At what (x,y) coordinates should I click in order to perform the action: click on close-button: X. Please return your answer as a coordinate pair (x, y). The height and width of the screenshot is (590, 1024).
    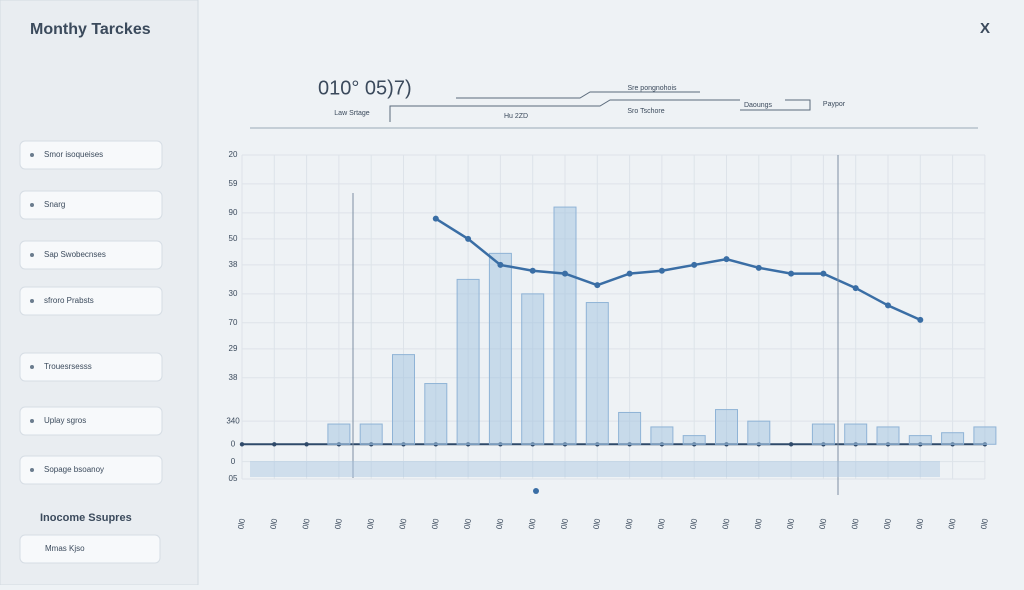
    Looking at the image, I should click on (985, 28).